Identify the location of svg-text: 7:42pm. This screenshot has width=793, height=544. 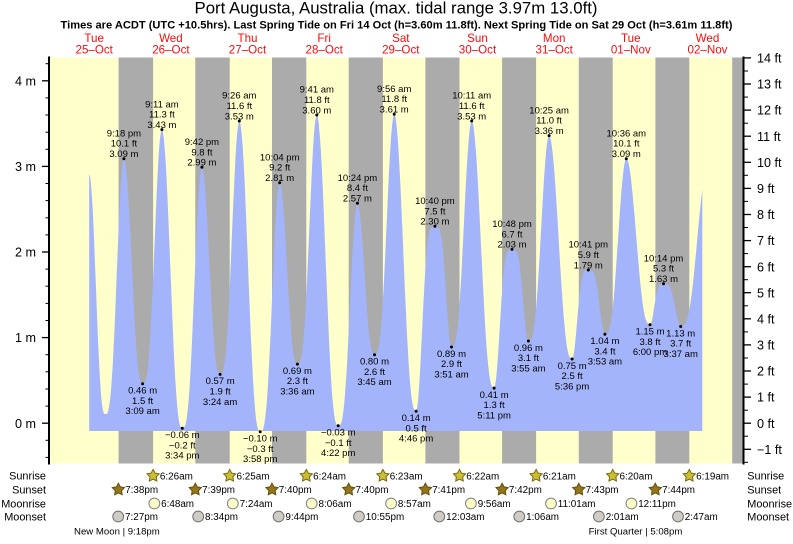
(525, 490).